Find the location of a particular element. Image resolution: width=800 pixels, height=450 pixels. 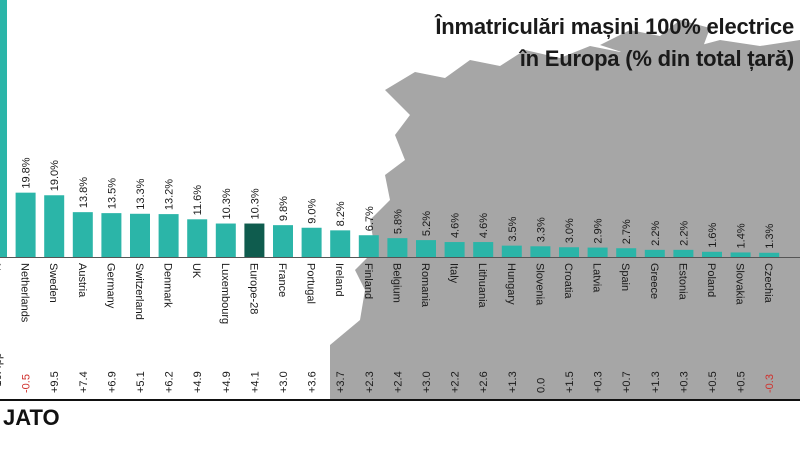

change-label-slovakia: +0.5 is located at coordinates (742, 382).